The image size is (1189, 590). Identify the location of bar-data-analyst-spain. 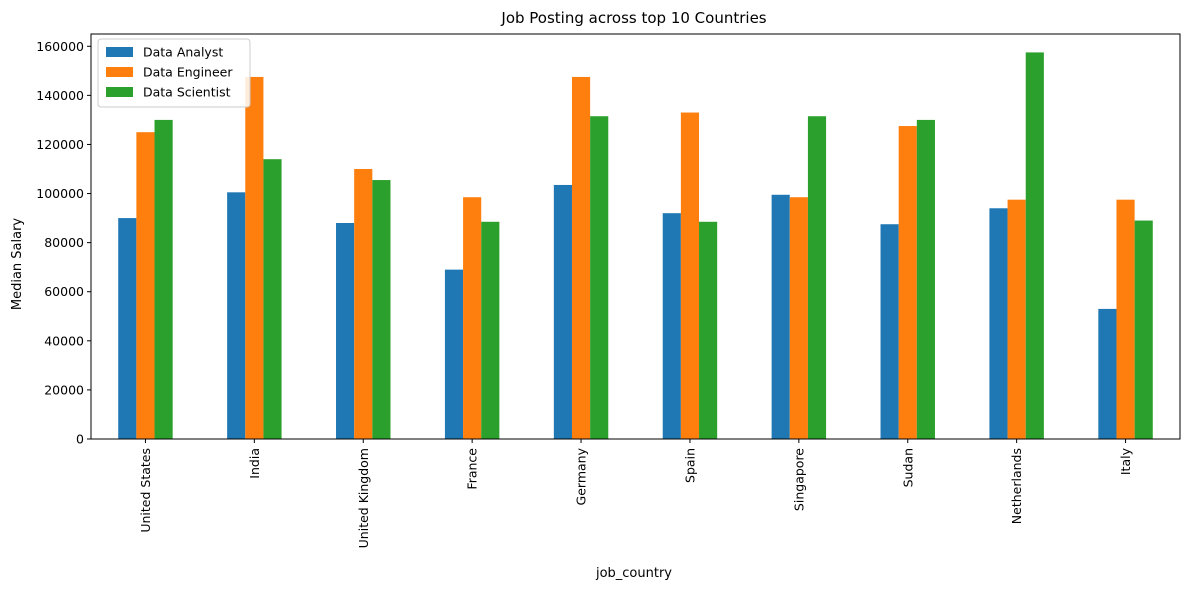
(671, 326).